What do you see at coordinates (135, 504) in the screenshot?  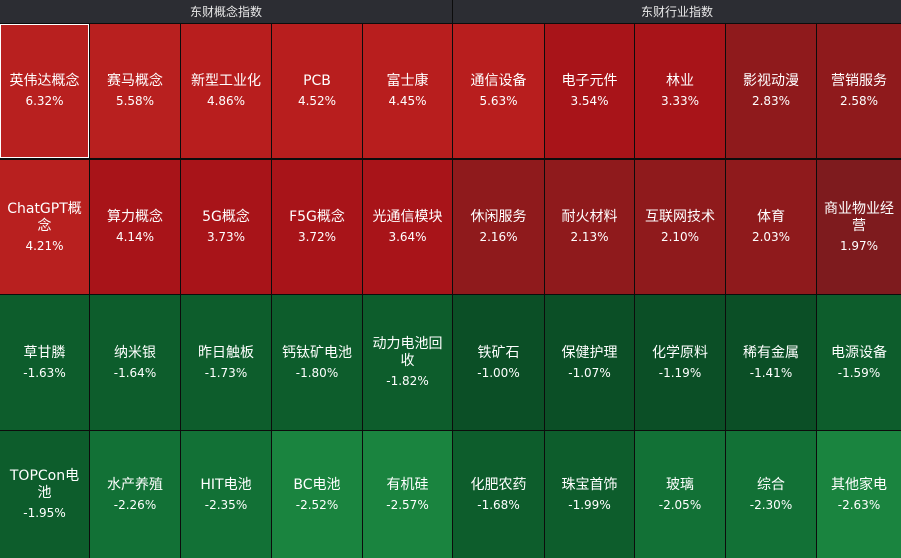 I see `tile-change: -2.26%` at bounding box center [135, 504].